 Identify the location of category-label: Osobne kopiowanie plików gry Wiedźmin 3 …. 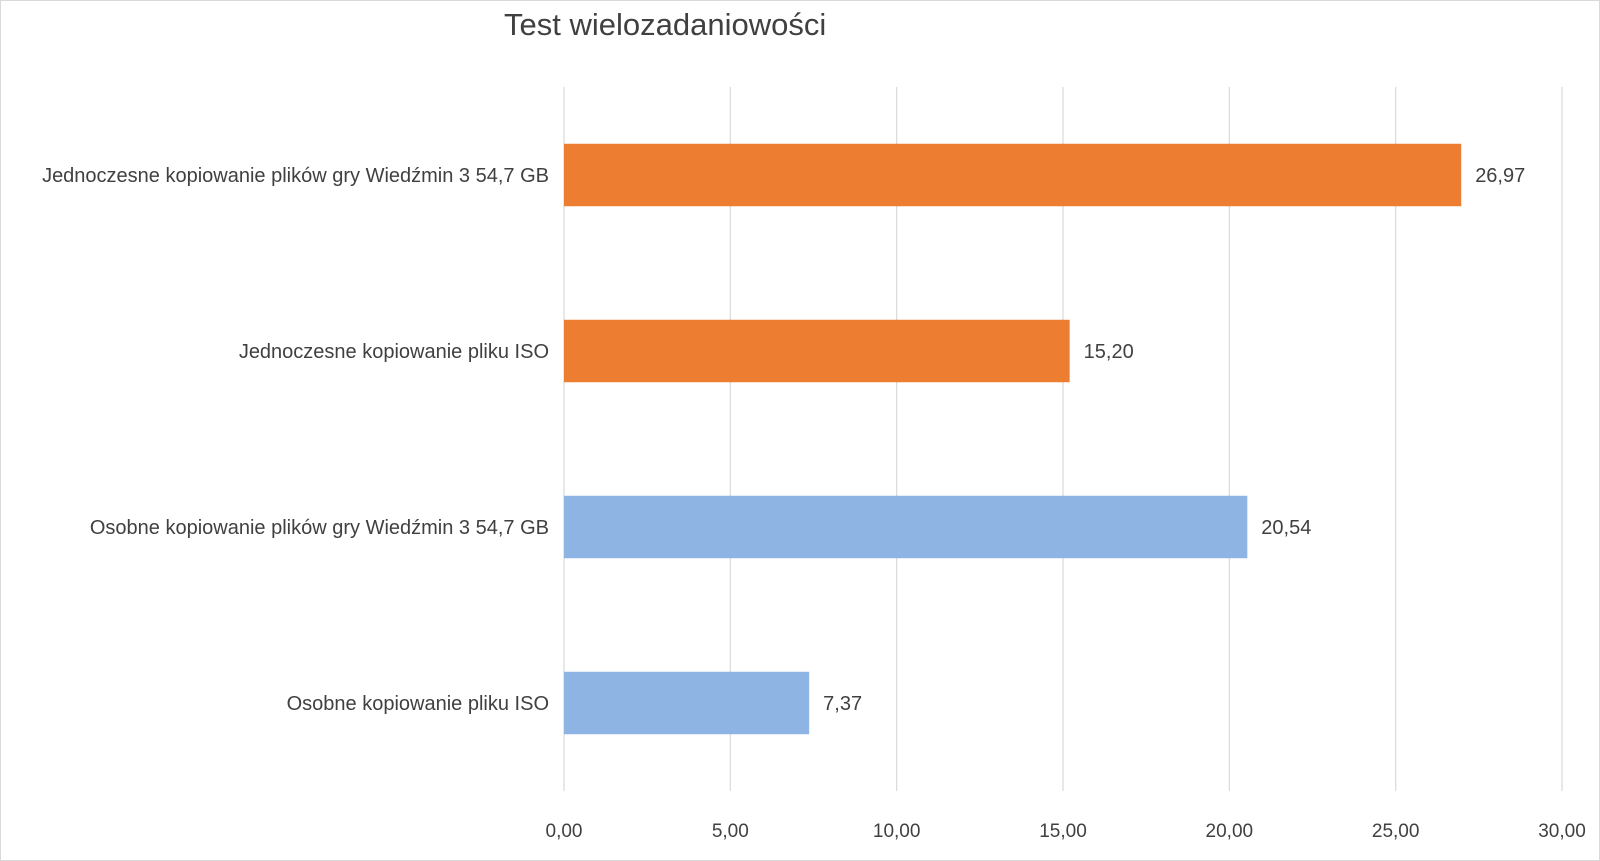
(319, 528).